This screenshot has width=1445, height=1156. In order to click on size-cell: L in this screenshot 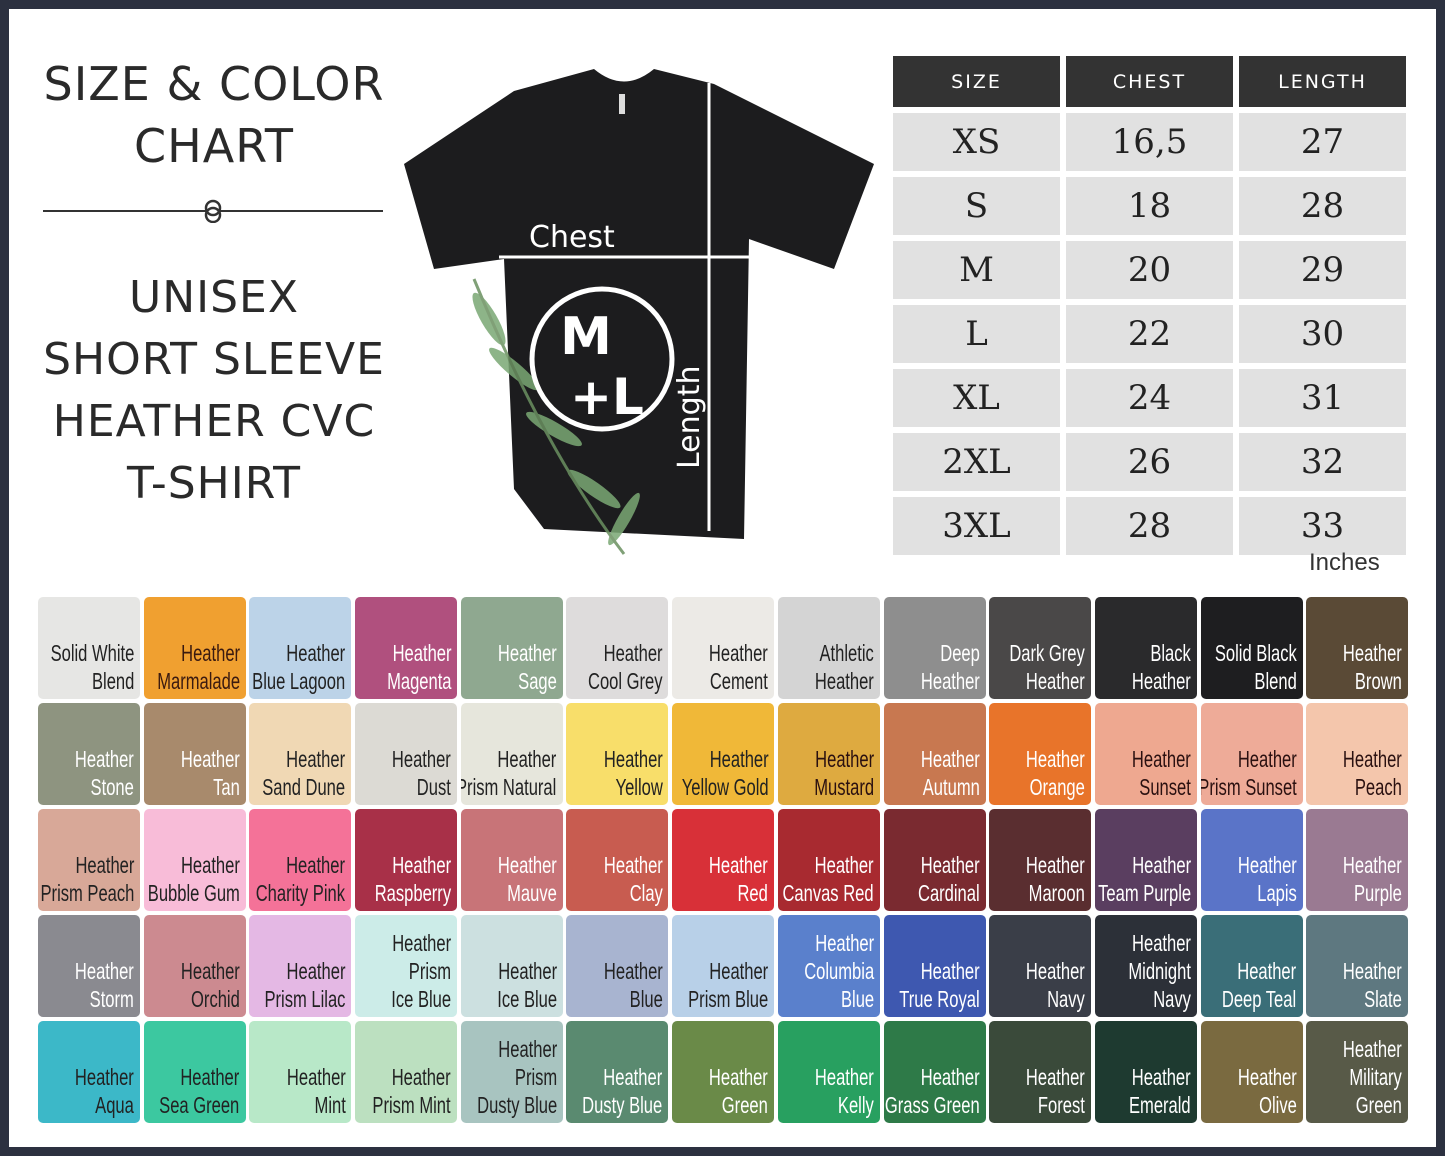, I will do `click(976, 334)`.